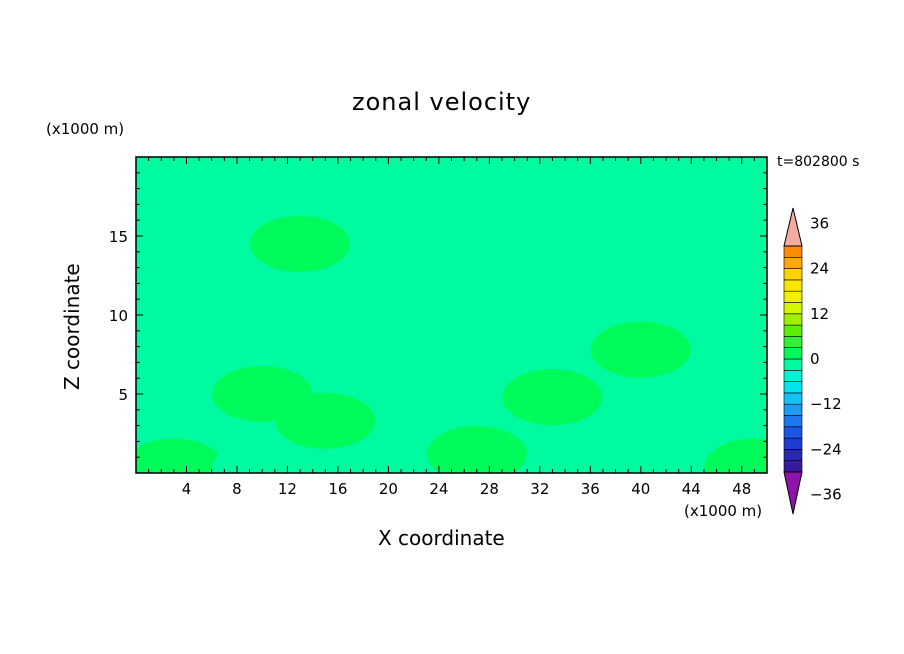  What do you see at coordinates (826, 404) in the screenshot?
I see `colorbar-tick-label: −12` at bounding box center [826, 404].